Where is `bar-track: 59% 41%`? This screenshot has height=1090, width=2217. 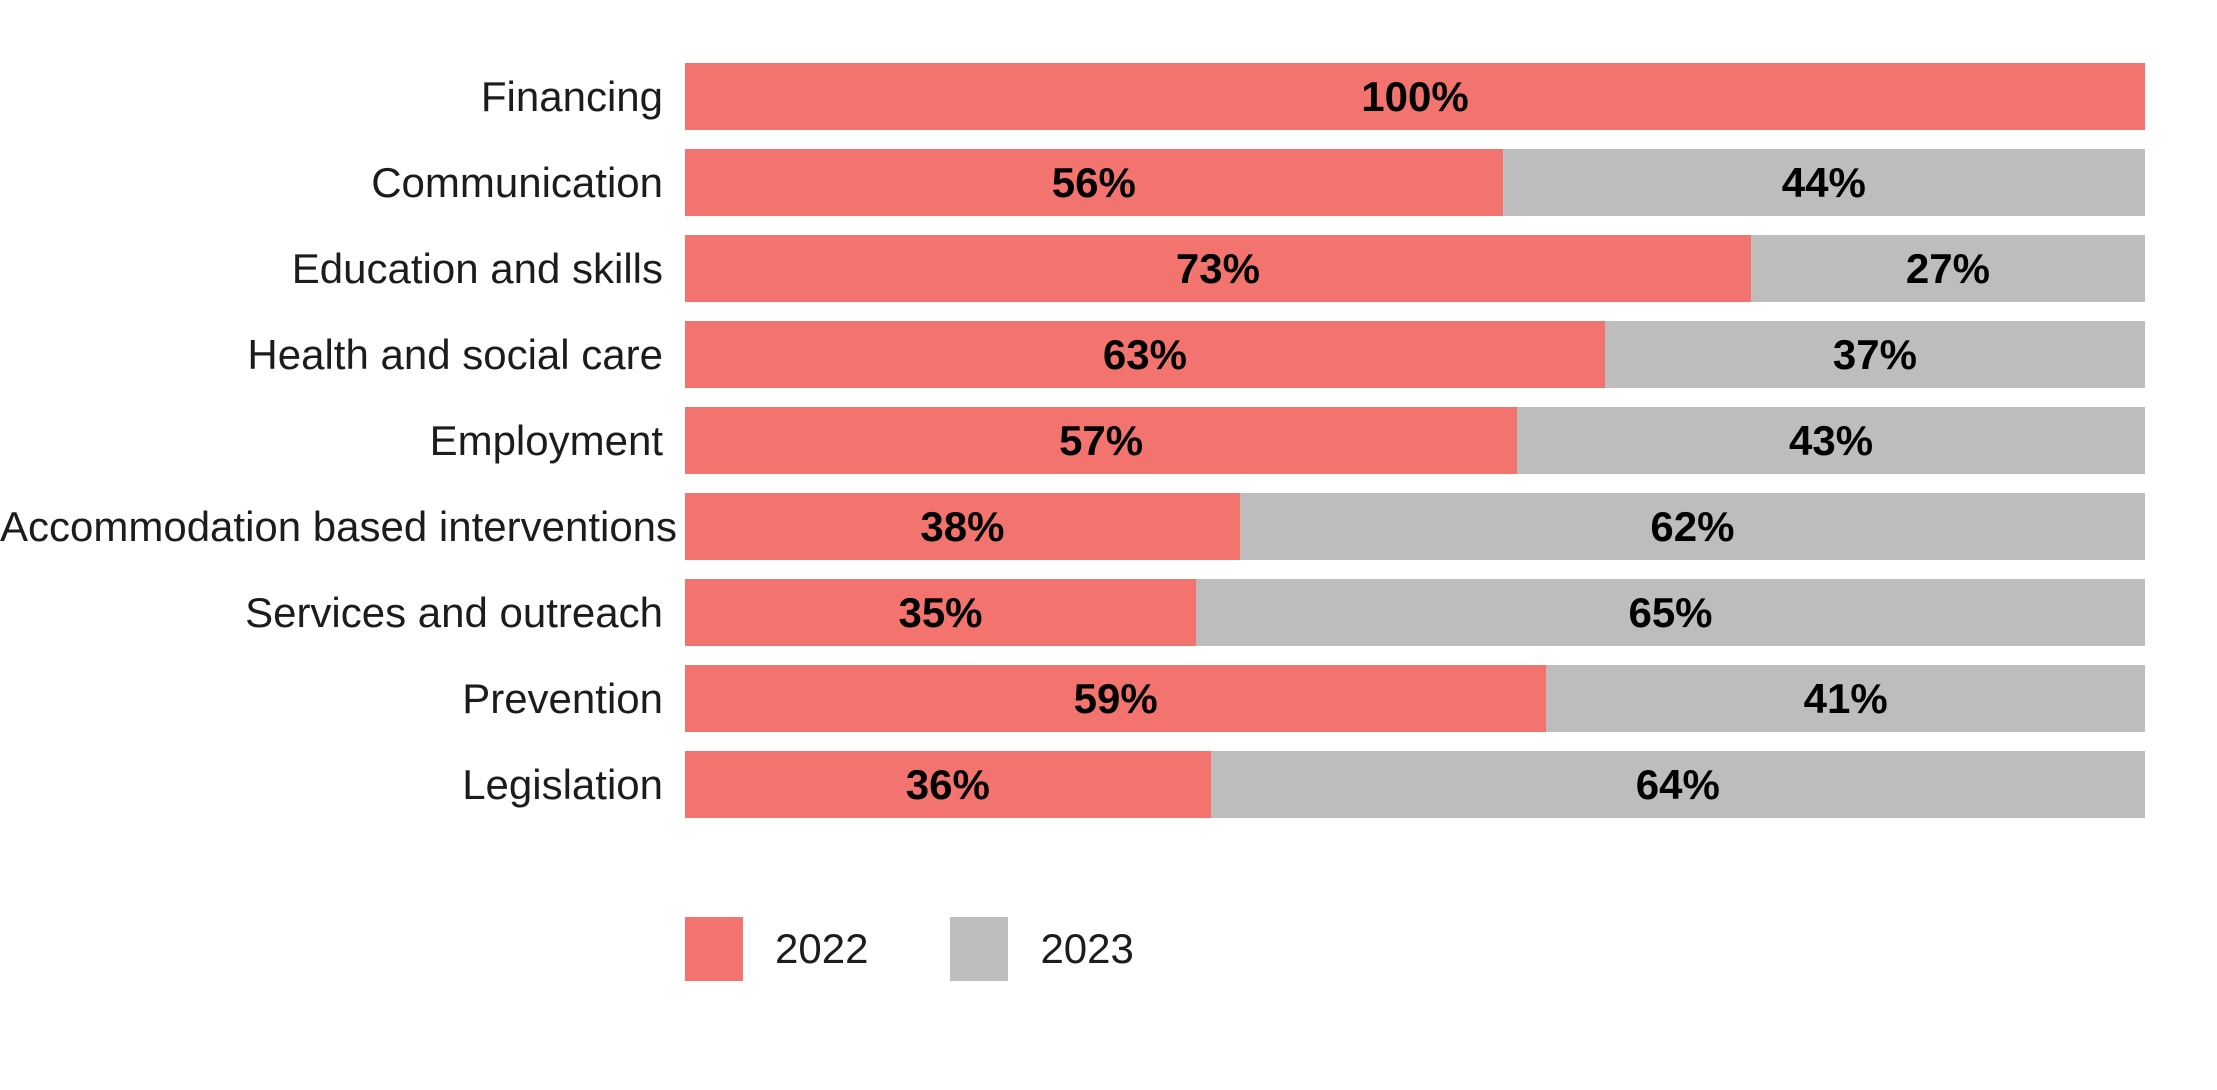 bar-track: 59% 41% is located at coordinates (1415, 698).